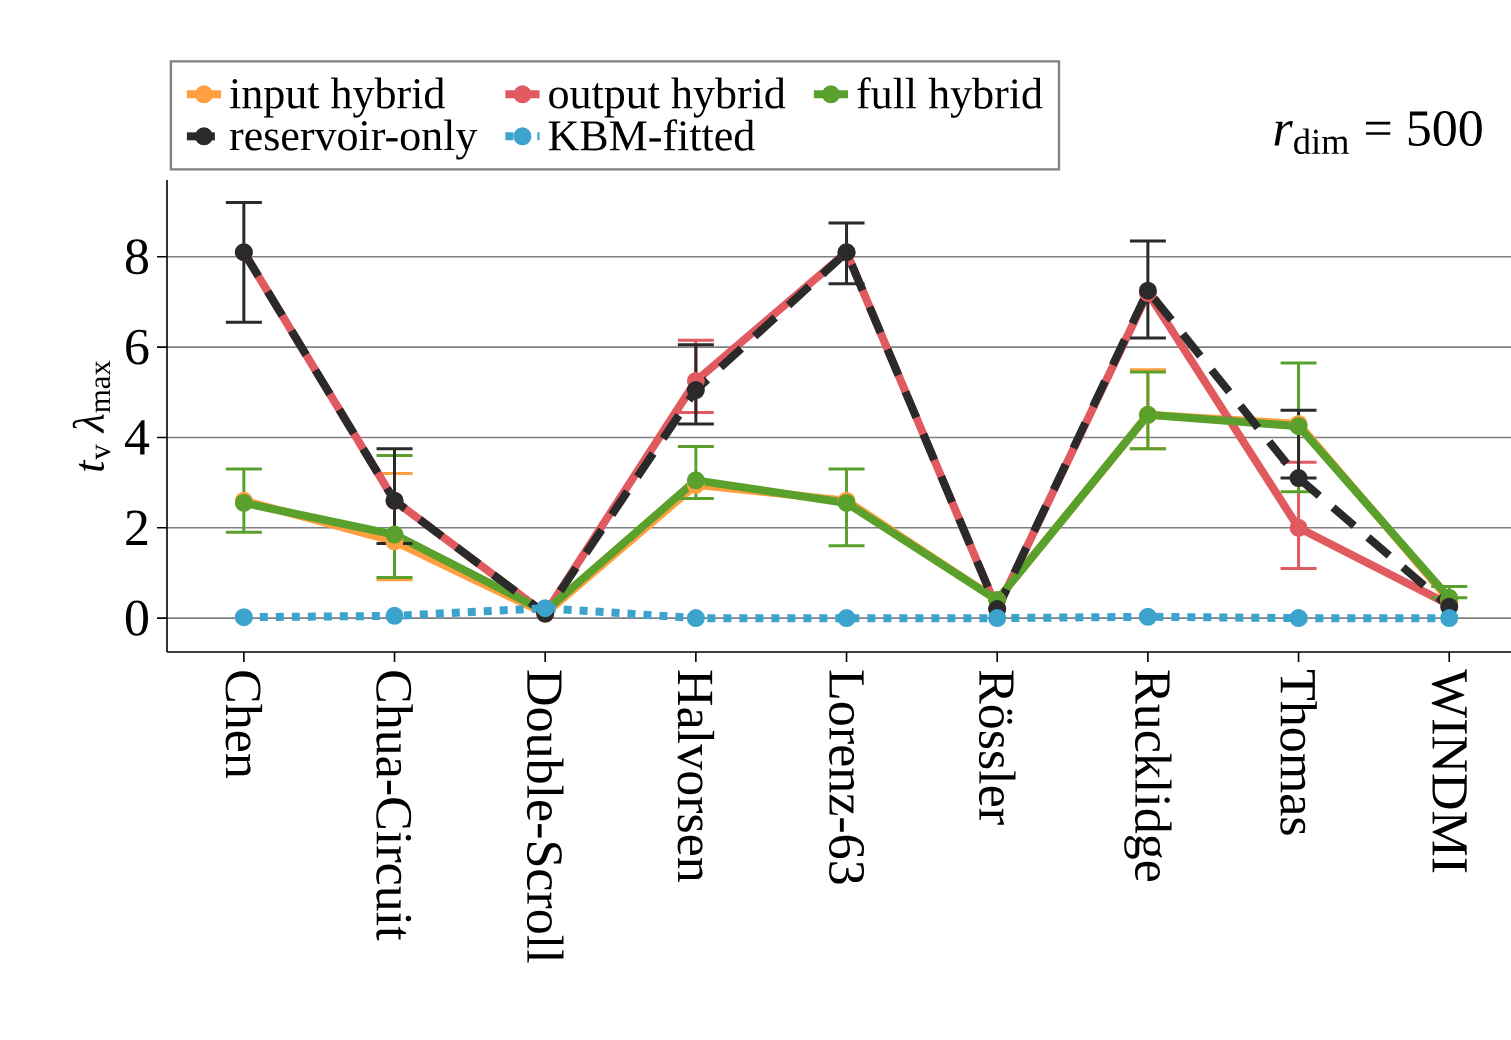 The height and width of the screenshot is (1040, 1511). Describe the element at coordinates (651, 135) in the screenshot. I see `legend-label: KBM-fitted` at that location.